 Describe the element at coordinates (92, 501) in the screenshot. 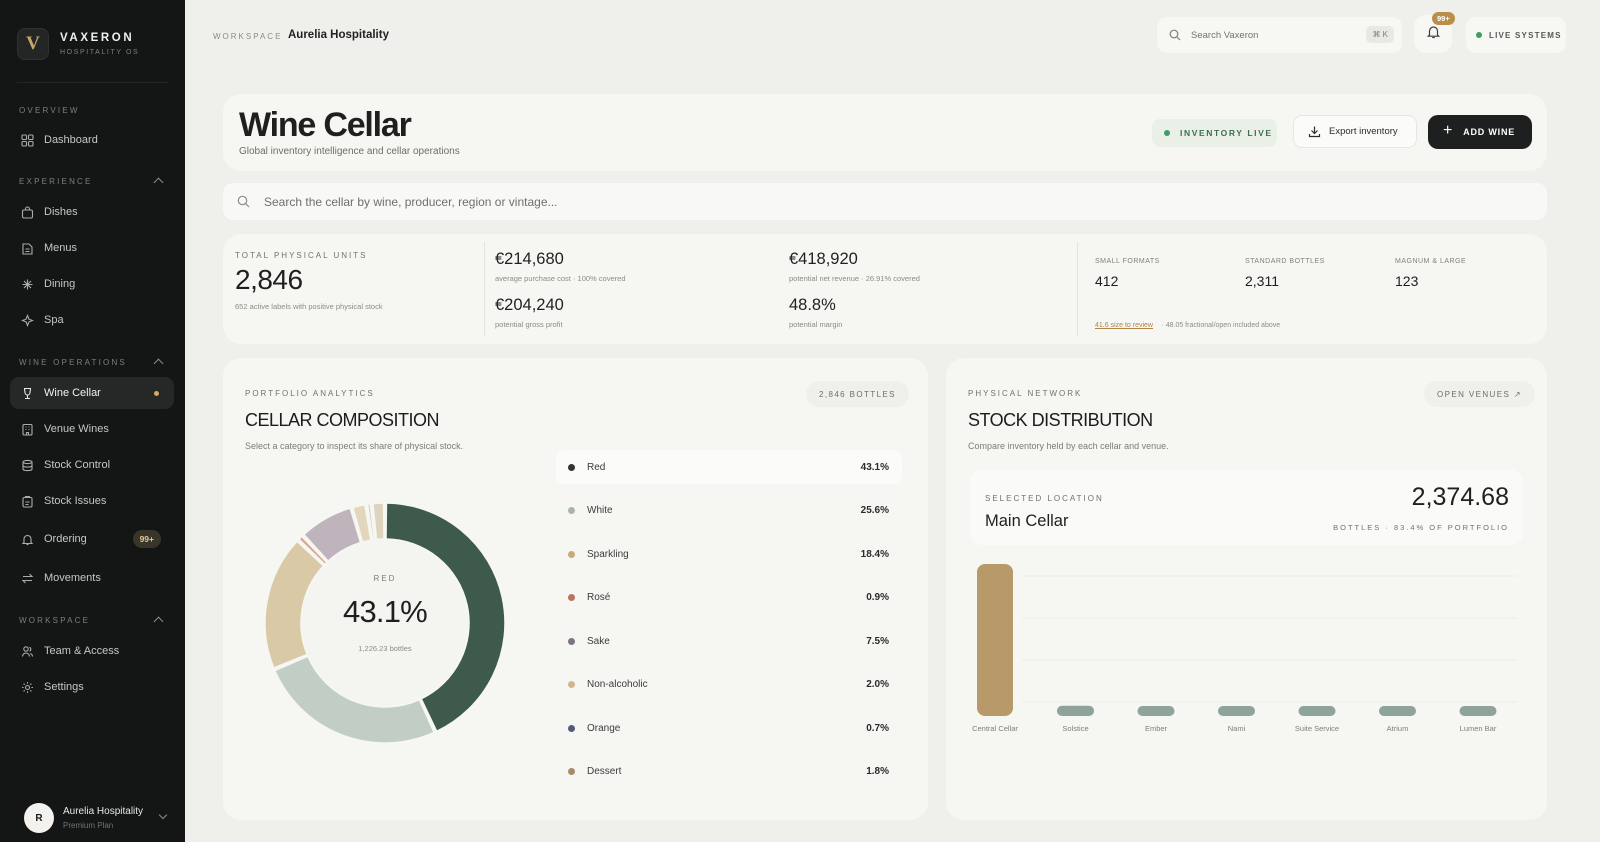

I see `sidebar-item-stock-issues: Stock Issues` at that location.